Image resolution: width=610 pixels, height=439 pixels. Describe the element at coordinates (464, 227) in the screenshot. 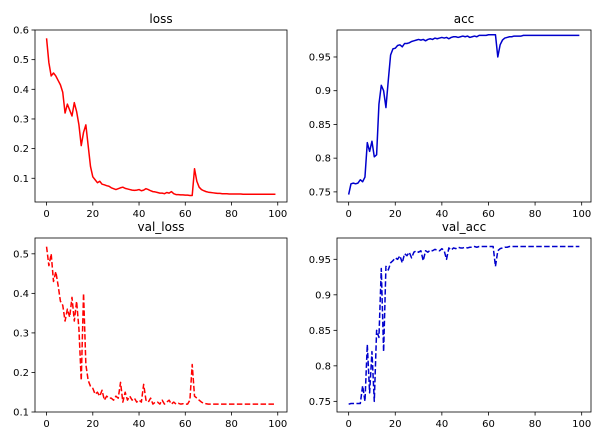

I see `chart-title: val_acc` at that location.